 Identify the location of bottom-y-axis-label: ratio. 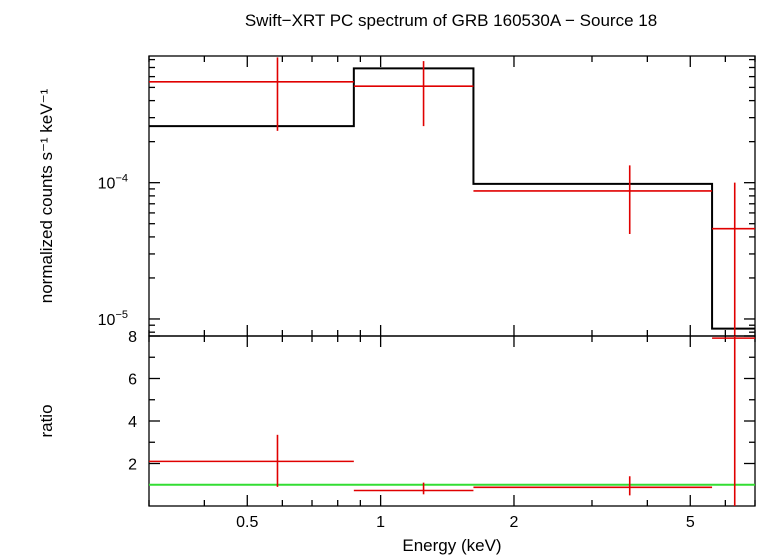
(46, 420).